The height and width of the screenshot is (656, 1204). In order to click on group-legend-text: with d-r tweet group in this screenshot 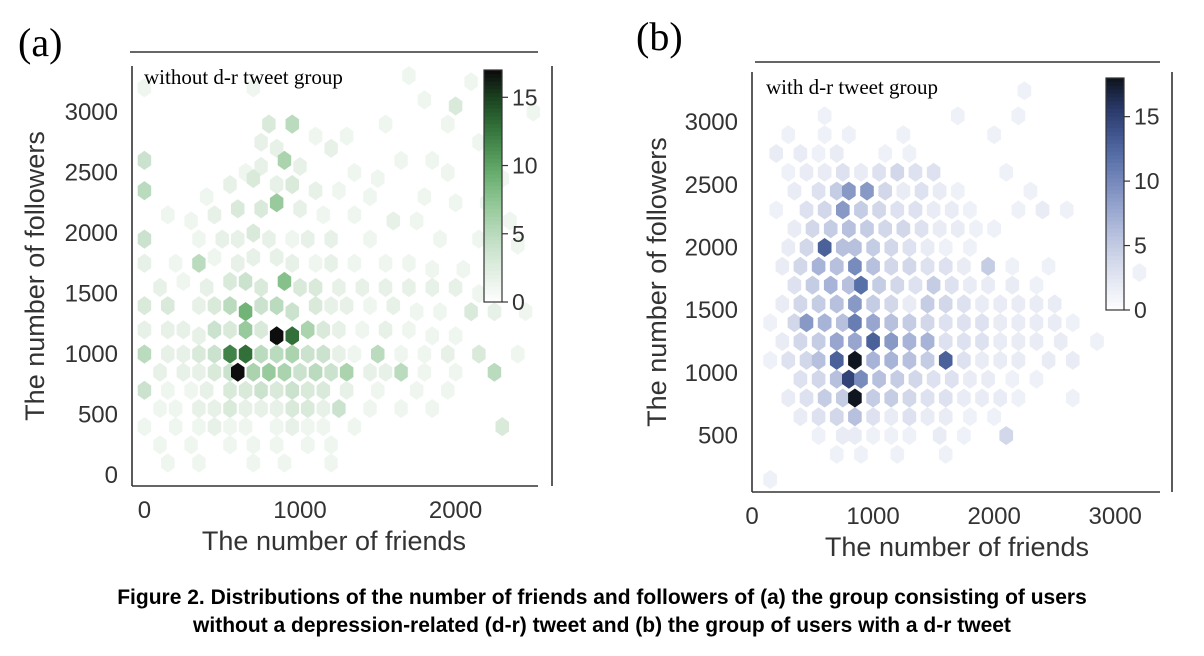, I will do `click(852, 87)`.